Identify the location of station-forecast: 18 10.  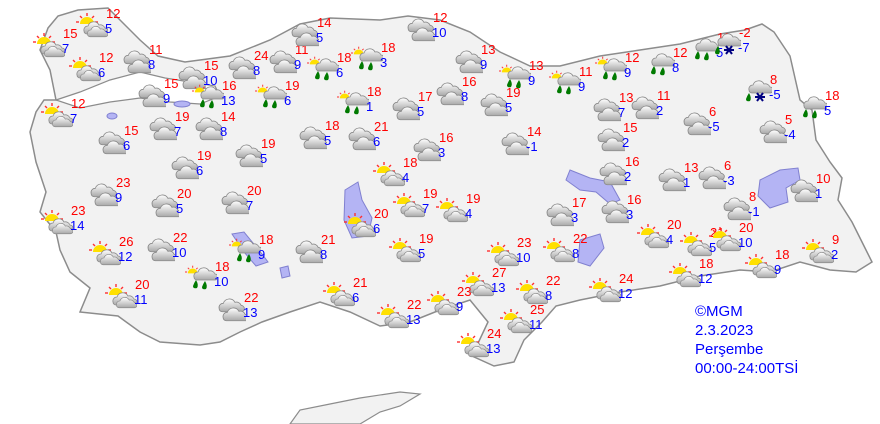
(209, 276).